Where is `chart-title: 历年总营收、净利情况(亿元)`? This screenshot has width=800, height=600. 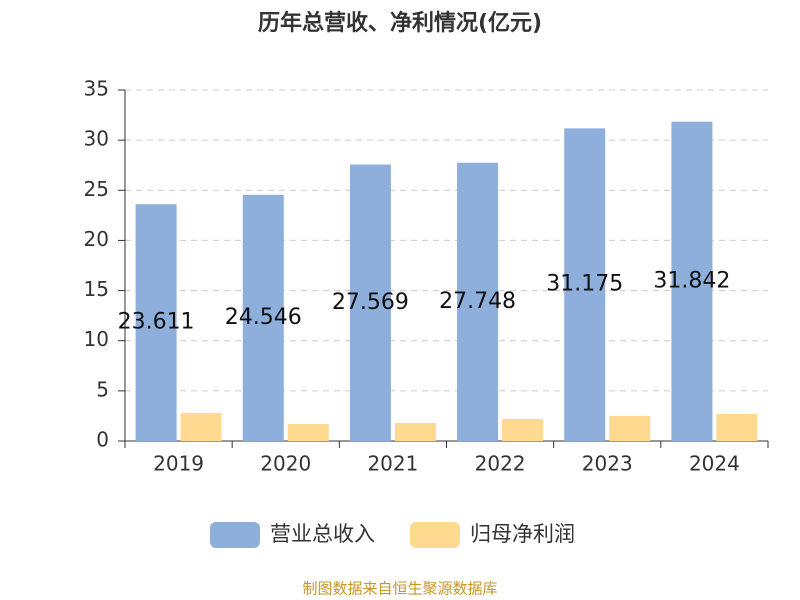
chart-title: 历年总营收、净利情况(亿元) is located at coordinates (400, 23).